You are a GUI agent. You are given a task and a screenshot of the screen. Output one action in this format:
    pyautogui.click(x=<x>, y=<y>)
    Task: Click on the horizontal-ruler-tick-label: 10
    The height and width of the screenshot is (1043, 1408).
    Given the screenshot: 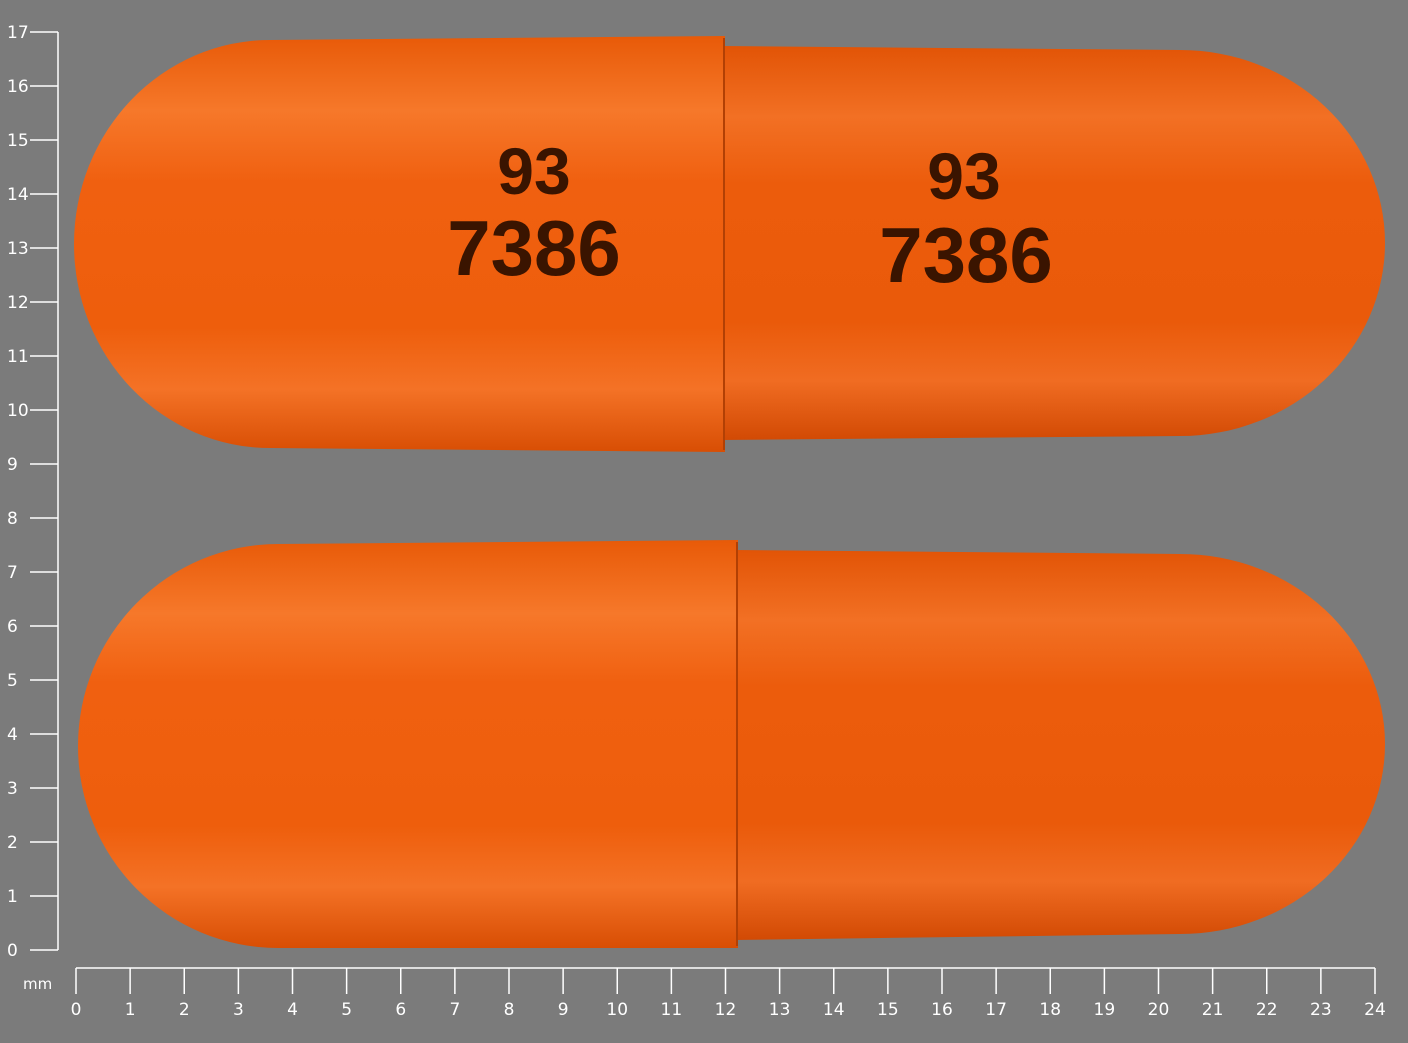 What is the action you would take?
    pyautogui.click(x=617, y=1010)
    